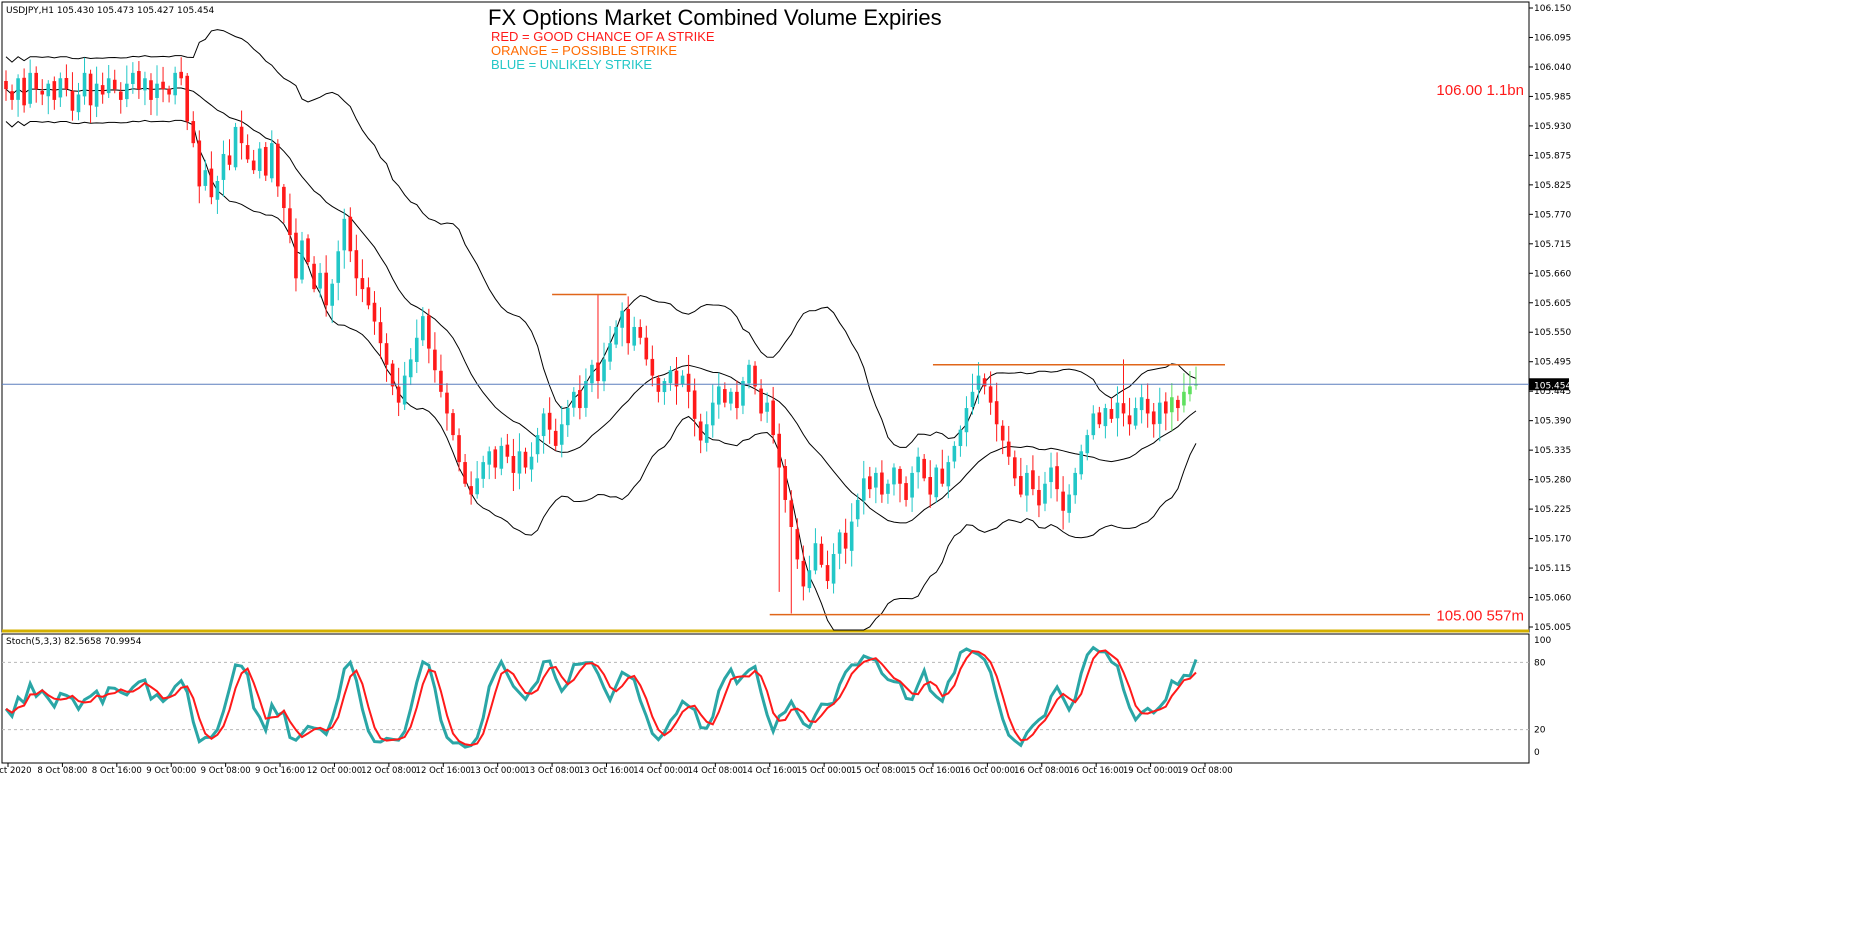 This screenshot has width=1870, height=934. I want to click on time-tick-label: 14 Oct 00:00, so click(660, 771).